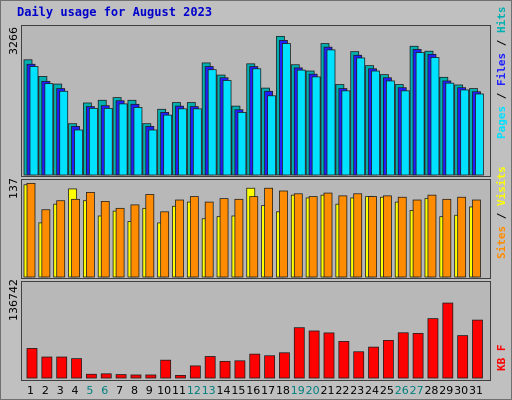 Image resolution: width=512 pixels, height=400 pixels. Describe the element at coordinates (417, 390) in the screenshot. I see `x-tick-label: 27` at that location.